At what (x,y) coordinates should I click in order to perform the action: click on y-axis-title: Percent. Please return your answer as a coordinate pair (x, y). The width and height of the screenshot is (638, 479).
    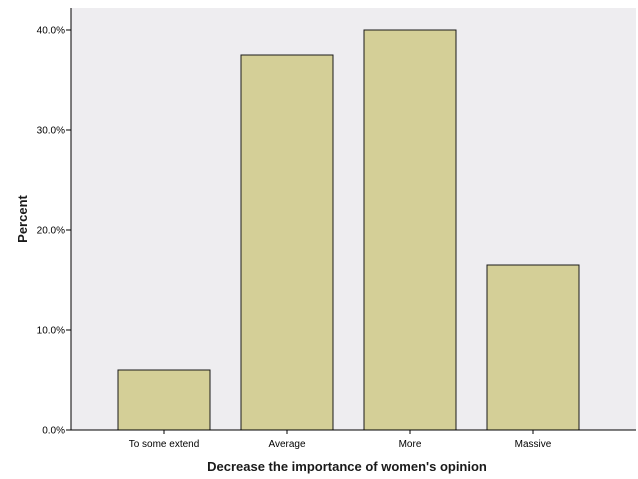
    Looking at the image, I should click on (22, 218).